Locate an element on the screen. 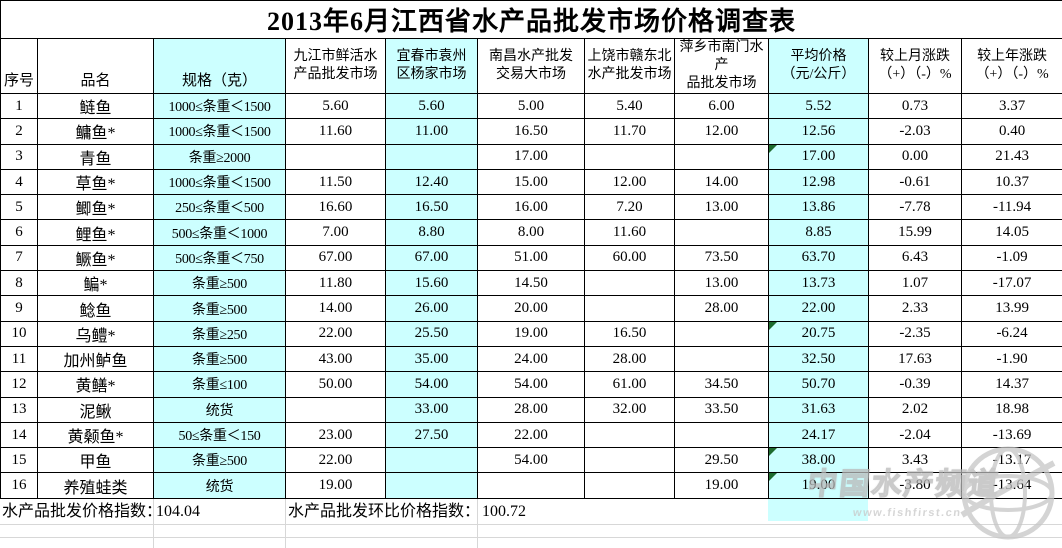 This screenshot has height=548, width=1062. cell-name: 黄鳝* is located at coordinates (96, 384).